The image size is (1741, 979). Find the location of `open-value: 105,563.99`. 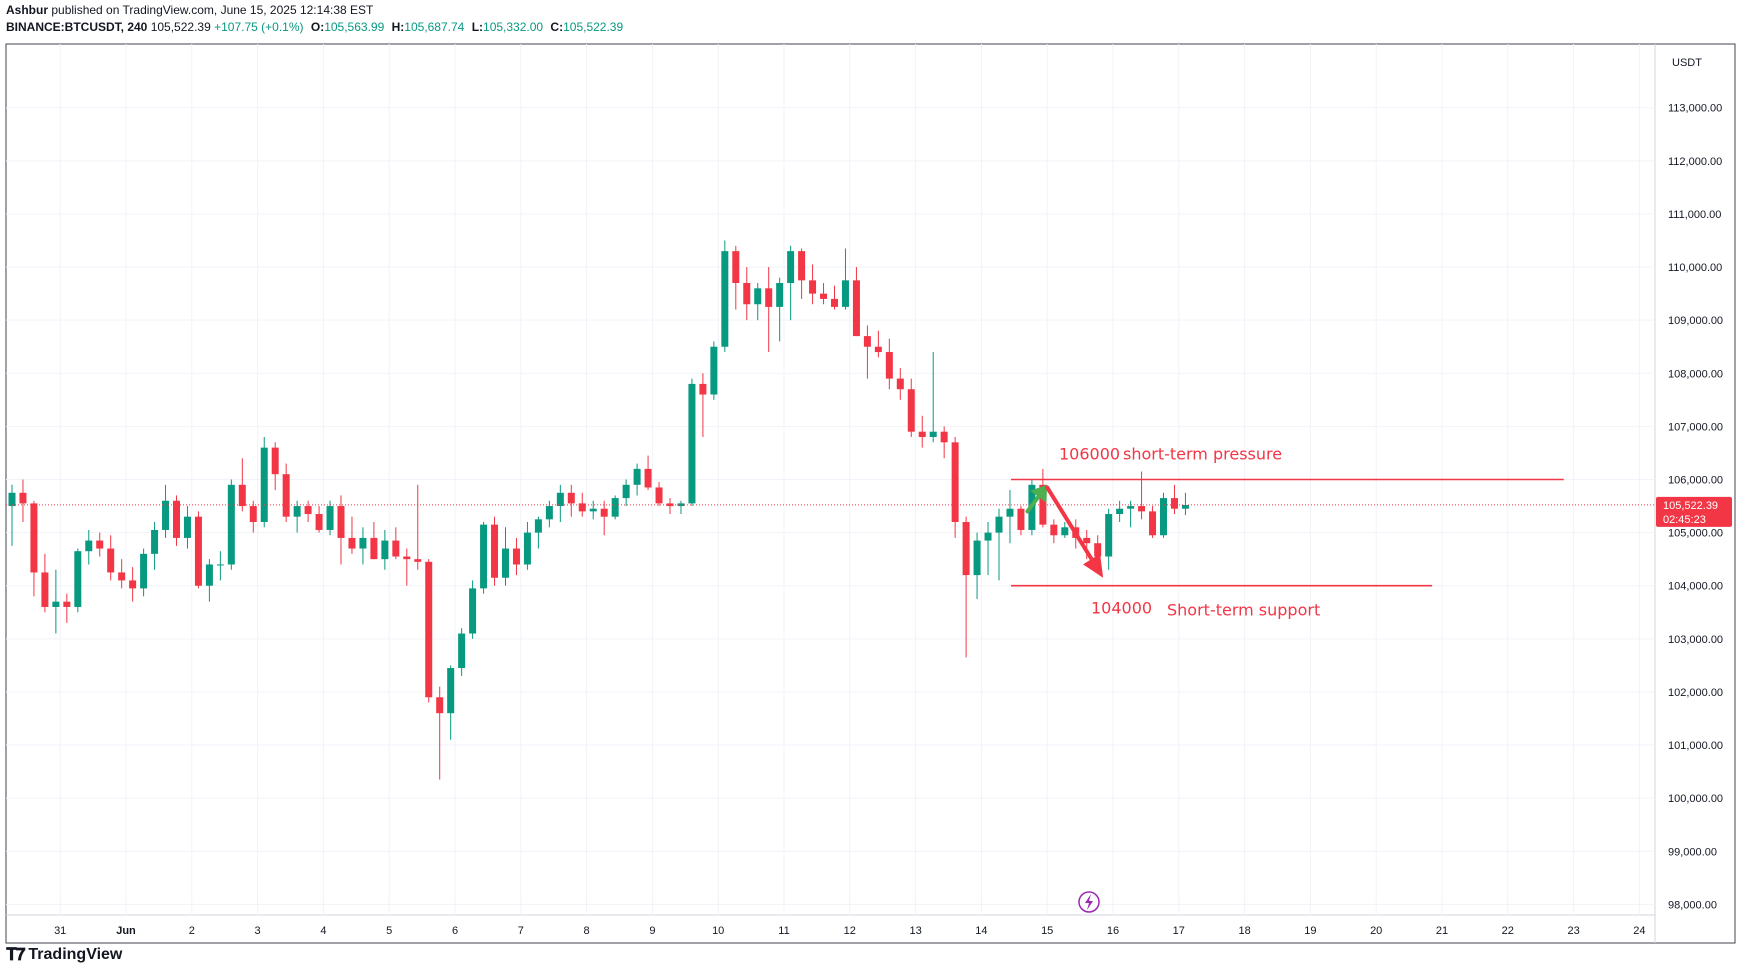

open-value: 105,563.99 is located at coordinates (354, 27).